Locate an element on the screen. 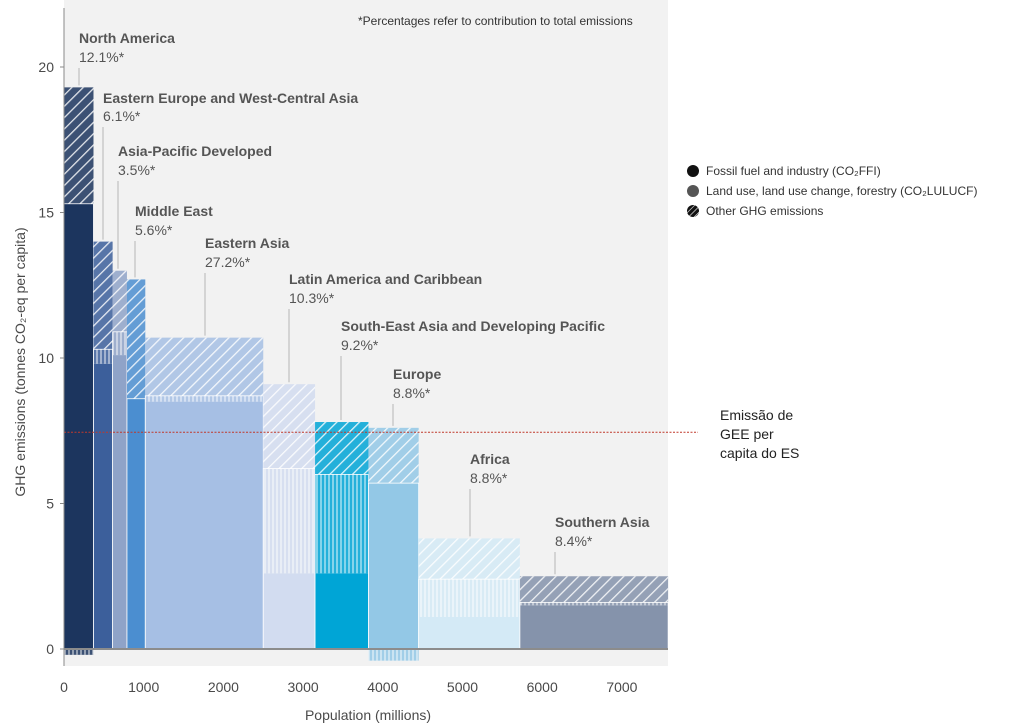 The image size is (1010, 725). bar-southern-asia-lulucf-pattern is located at coordinates (594, 604).